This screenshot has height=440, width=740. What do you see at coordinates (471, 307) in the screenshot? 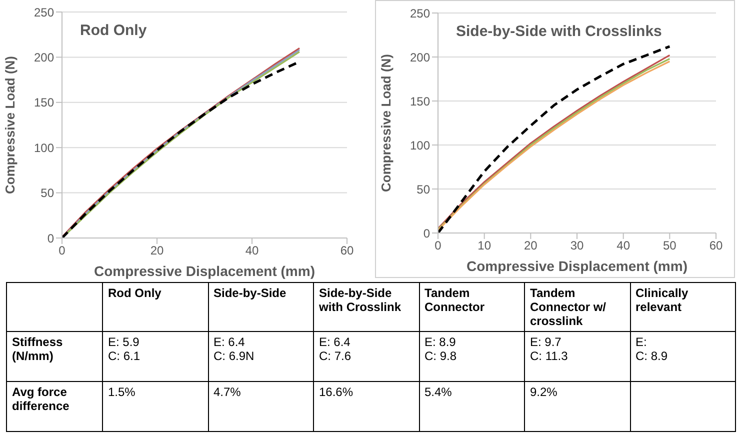
I see `category-label: Tandem Connector` at bounding box center [471, 307].